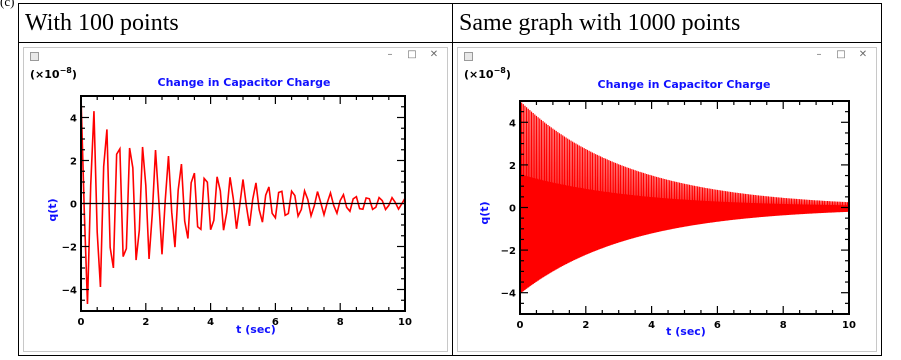 The width and height of the screenshot is (901, 360). I want to click on figure-fragment-label: (c), so click(7, 4).